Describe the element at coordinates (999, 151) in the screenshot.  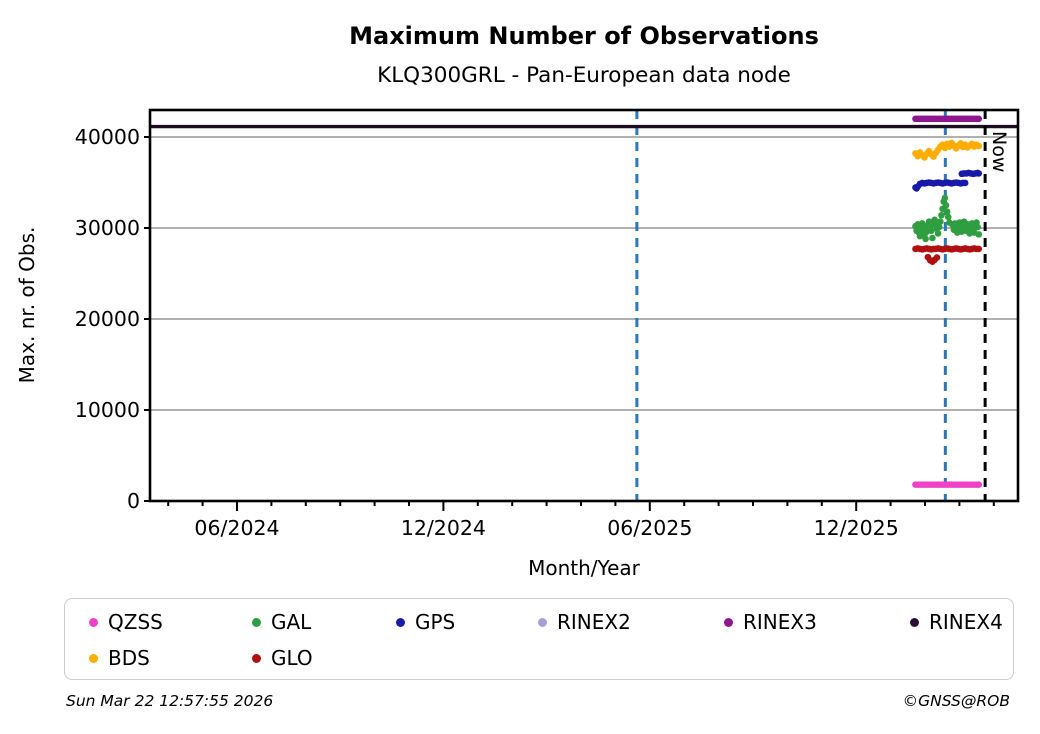
I see `now-label: Now` at that location.